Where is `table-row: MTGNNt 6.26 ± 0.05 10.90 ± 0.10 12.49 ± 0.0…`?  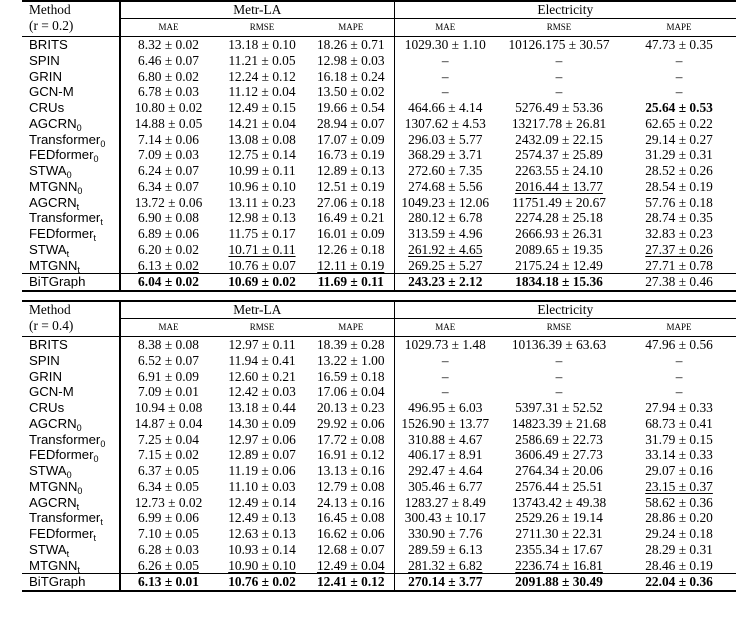
table-row: MTGNNt 6.26 ± 0.05 10.90 ± 0.10 12.49 ± 0.0… is located at coordinates (379, 566).